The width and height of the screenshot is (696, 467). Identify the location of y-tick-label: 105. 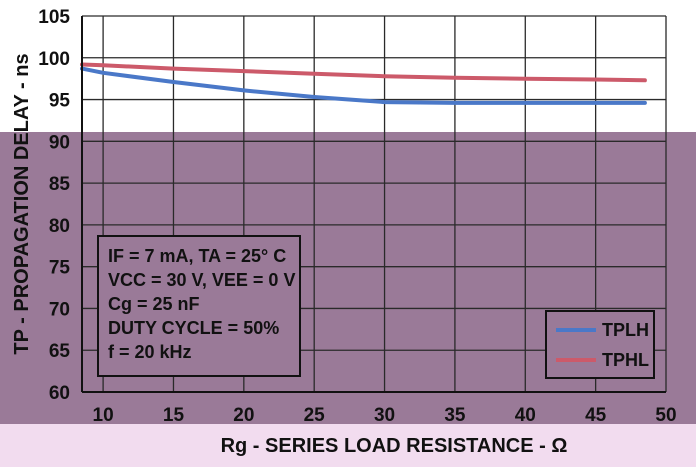
(54, 17).